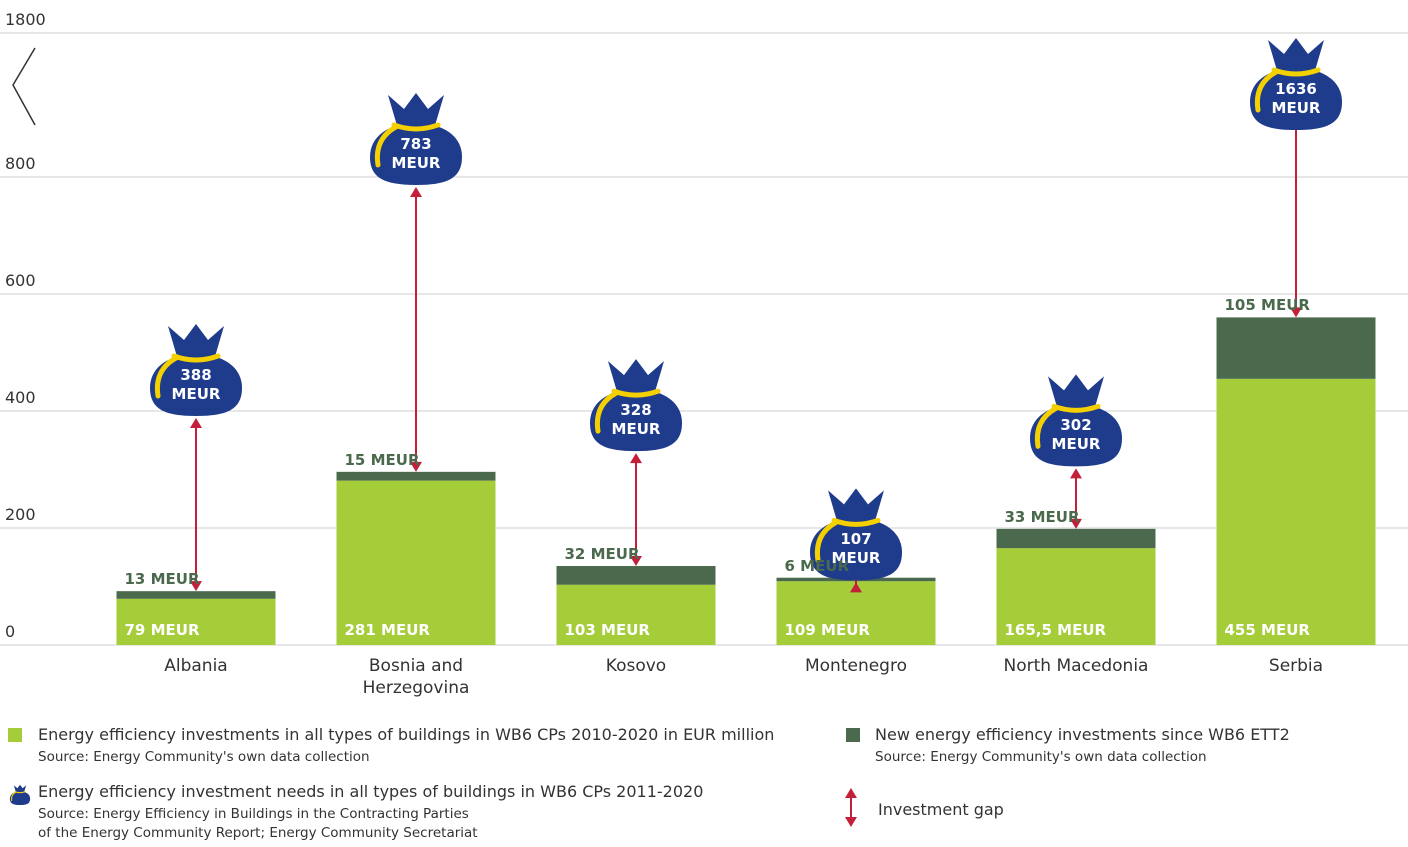 The image size is (1408, 847). Describe the element at coordinates (162, 579) in the screenshot. I see `bar-value-label: 13 MEUR` at that location.